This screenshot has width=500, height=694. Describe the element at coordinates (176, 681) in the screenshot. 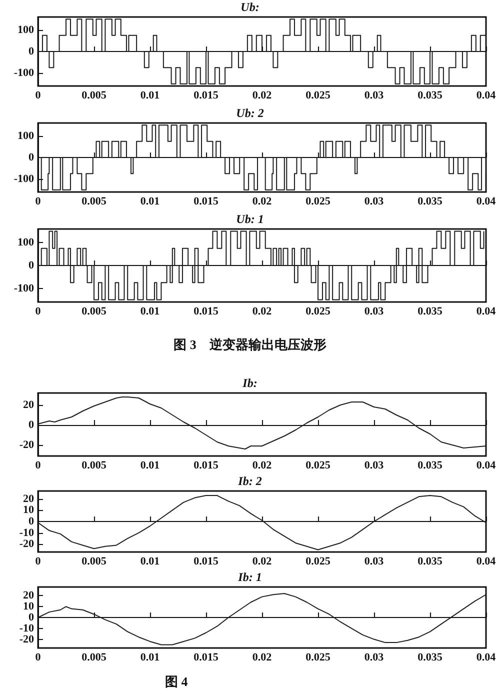

I see `caption: 图 4` at that location.